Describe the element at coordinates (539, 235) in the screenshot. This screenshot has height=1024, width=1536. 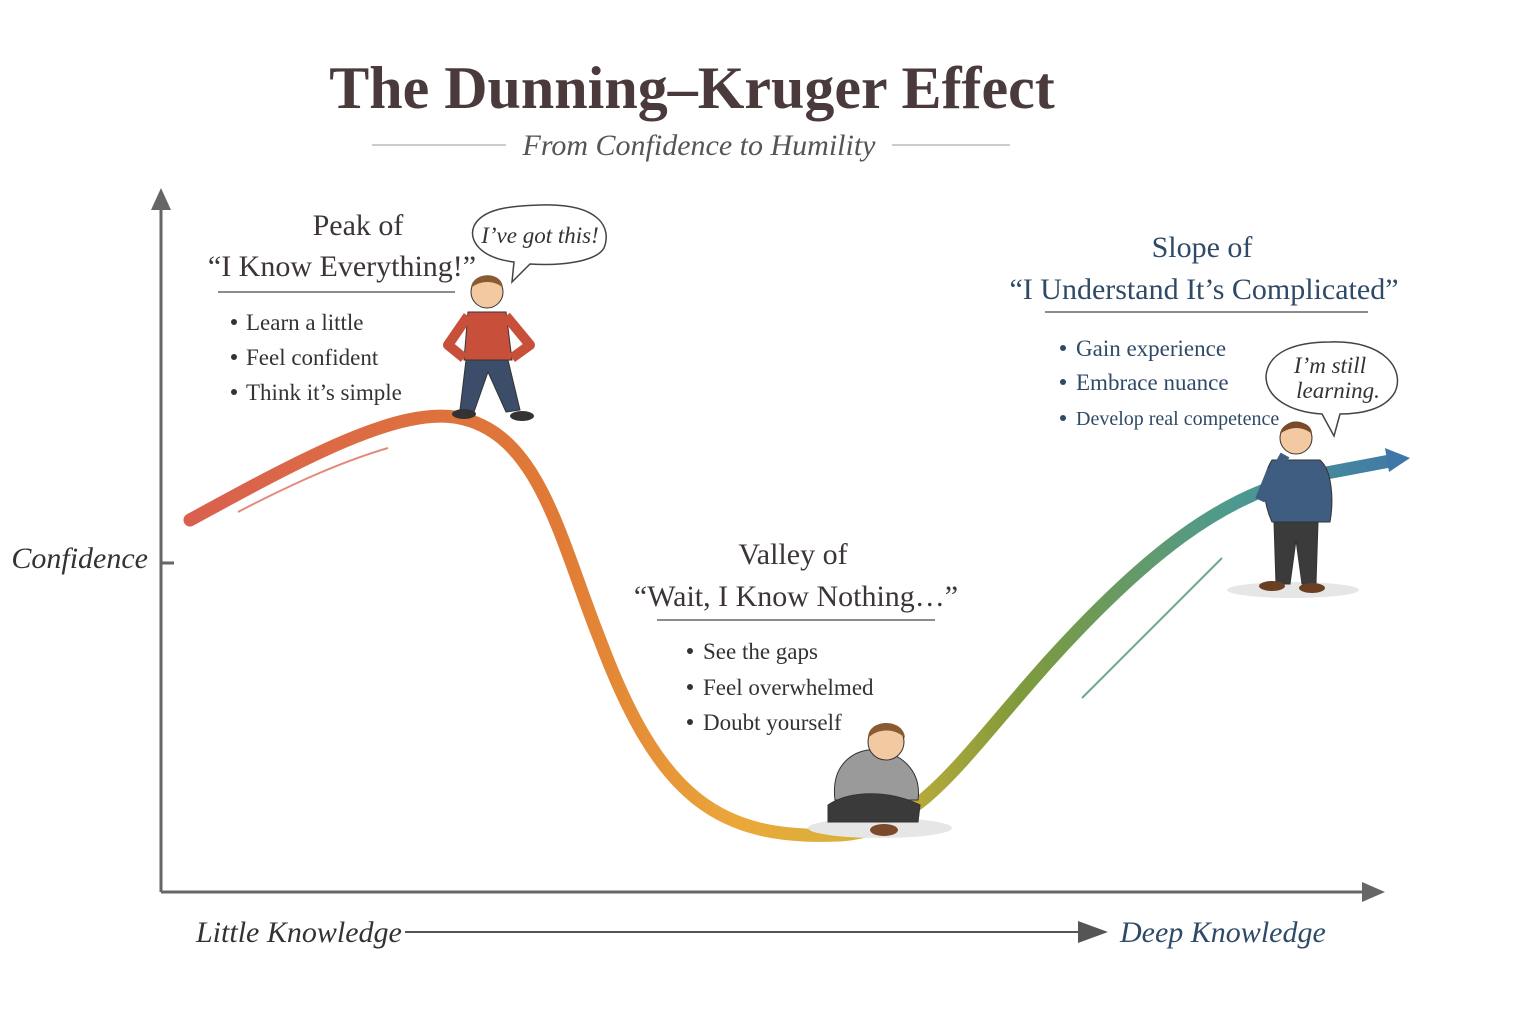
I see `bubble-text: I’ve got this!` at that location.